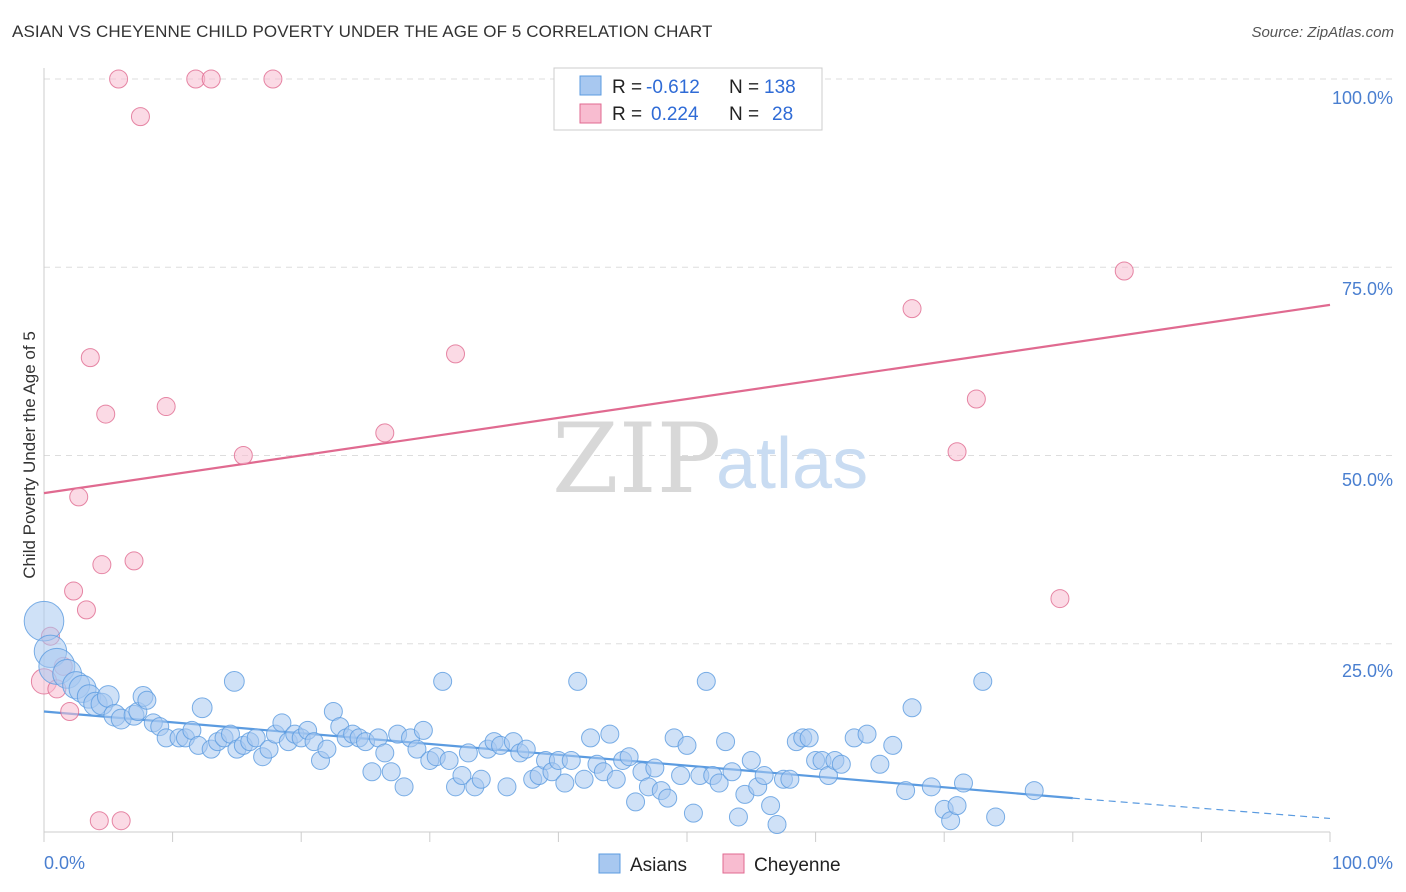 Image resolution: width=1406 pixels, height=892 pixels. What do you see at coordinates (627, 114) in the screenshot?
I see `legend-r-label-cheyenne: R =` at bounding box center [627, 114].